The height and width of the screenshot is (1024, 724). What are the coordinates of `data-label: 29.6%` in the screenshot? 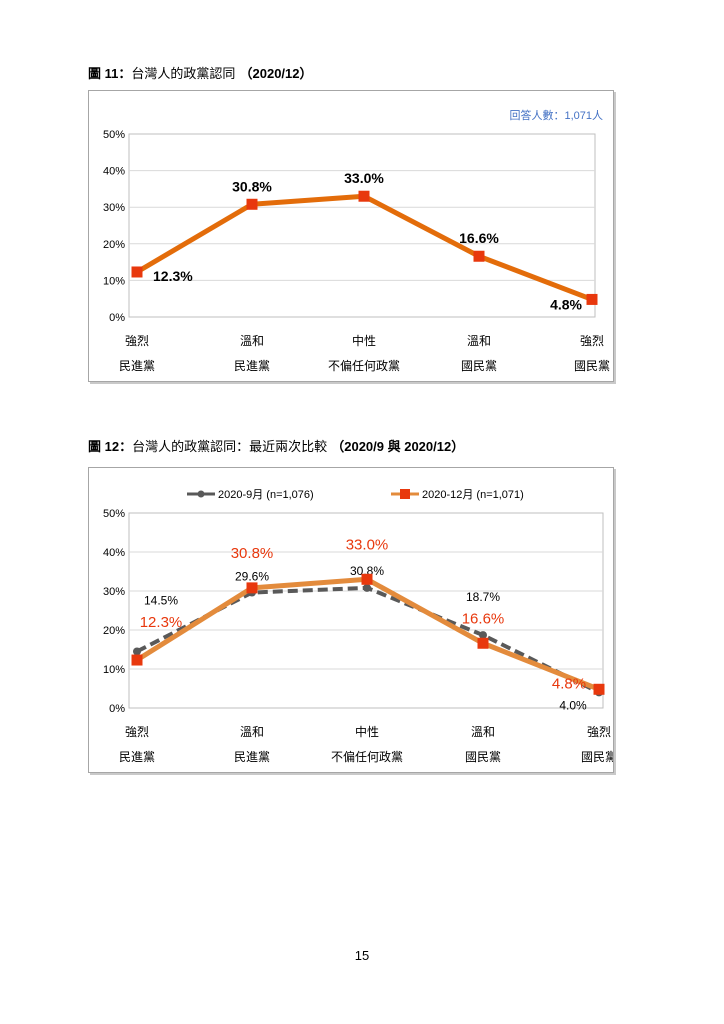 It's located at (252, 577).